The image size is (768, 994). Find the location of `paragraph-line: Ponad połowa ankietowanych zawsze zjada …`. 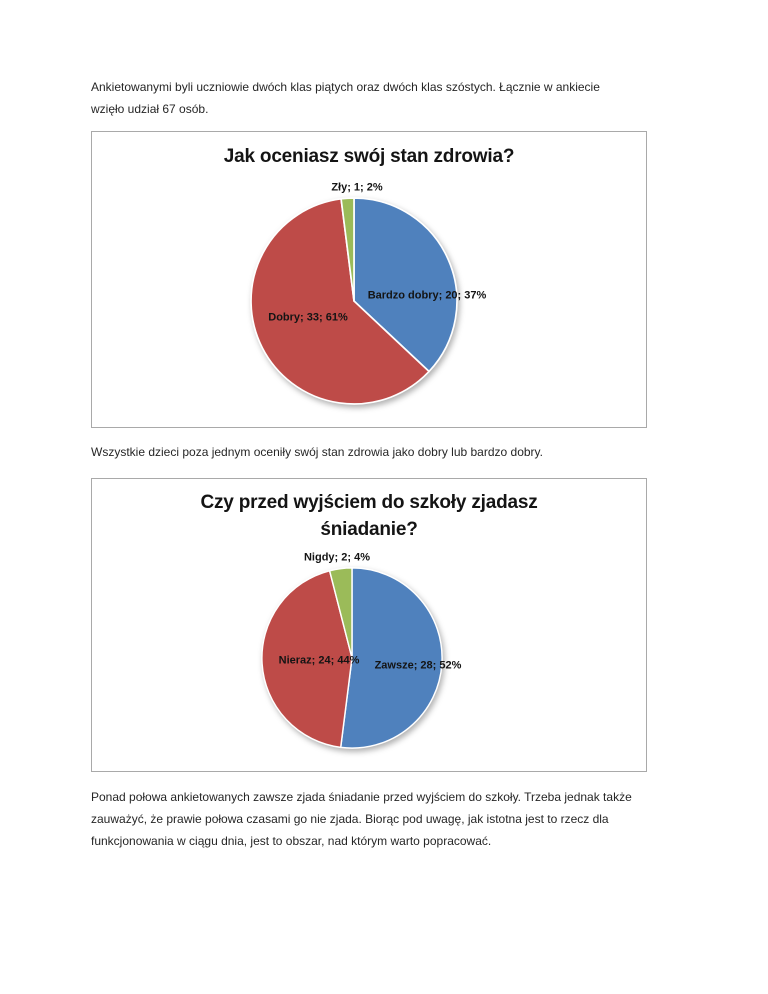

paragraph-line: Ponad połowa ankietowanych zawsze zjada … is located at coordinates (361, 797).